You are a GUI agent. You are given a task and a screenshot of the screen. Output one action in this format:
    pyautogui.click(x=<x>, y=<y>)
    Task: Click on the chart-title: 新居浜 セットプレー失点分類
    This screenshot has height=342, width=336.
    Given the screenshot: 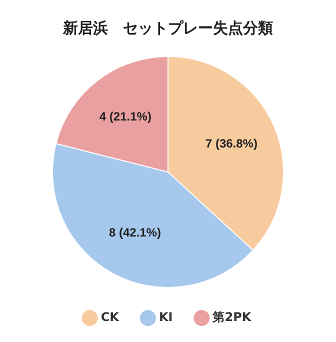 What is the action you would take?
    pyautogui.click(x=167, y=27)
    